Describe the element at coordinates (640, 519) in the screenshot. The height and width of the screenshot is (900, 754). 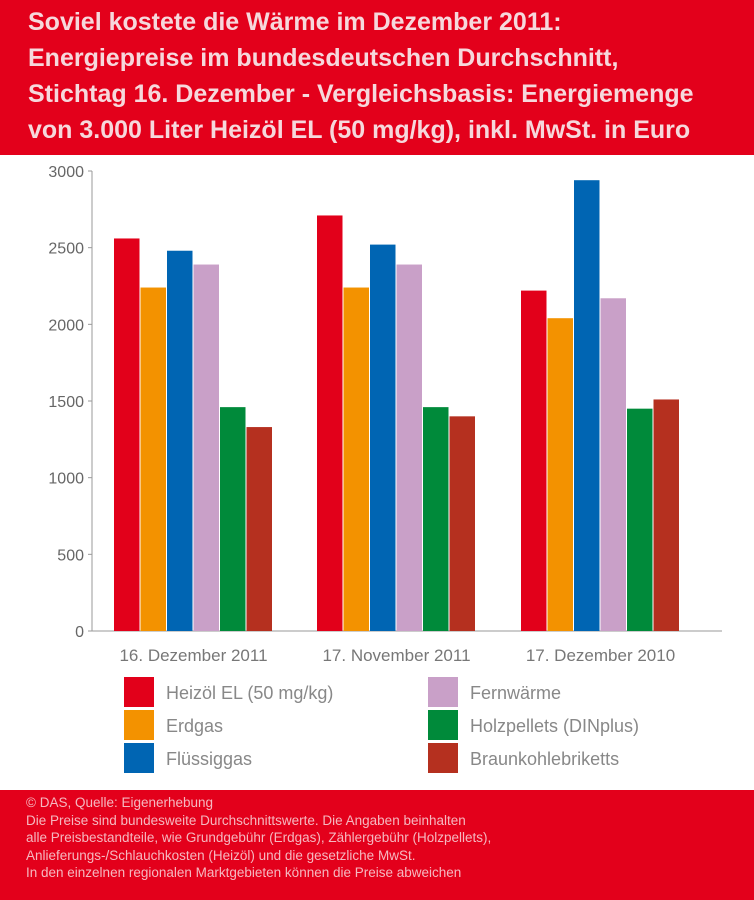
I see `bar-holzpellets-dinplus--3` at that location.